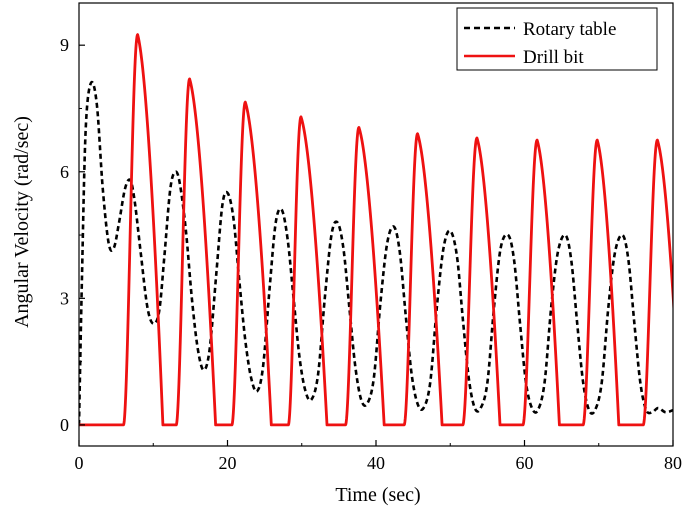 The height and width of the screenshot is (508, 683). I want to click on y-tick-label: 9, so click(64, 45).